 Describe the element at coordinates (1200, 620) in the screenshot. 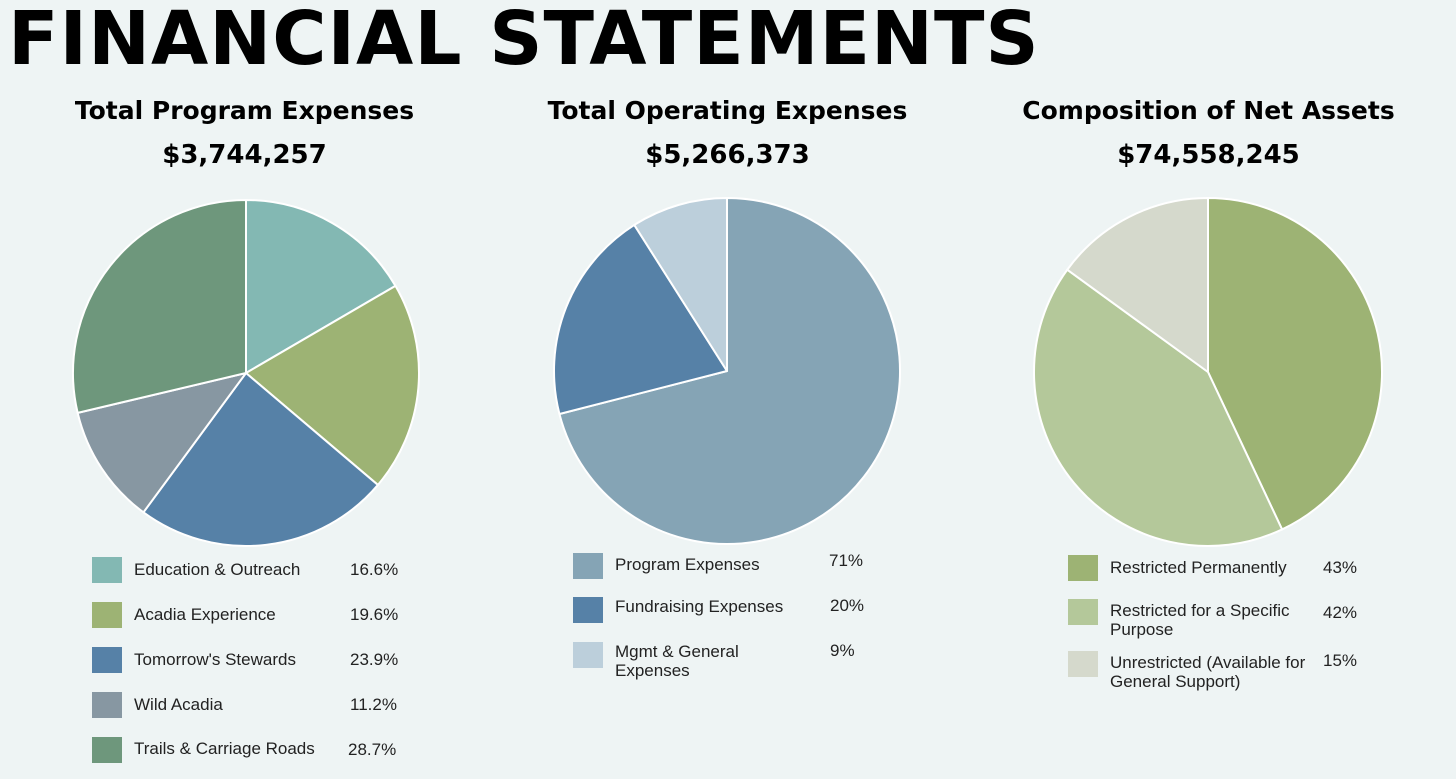

I see `legend-label: Restricted for a Specific Purpose` at that location.